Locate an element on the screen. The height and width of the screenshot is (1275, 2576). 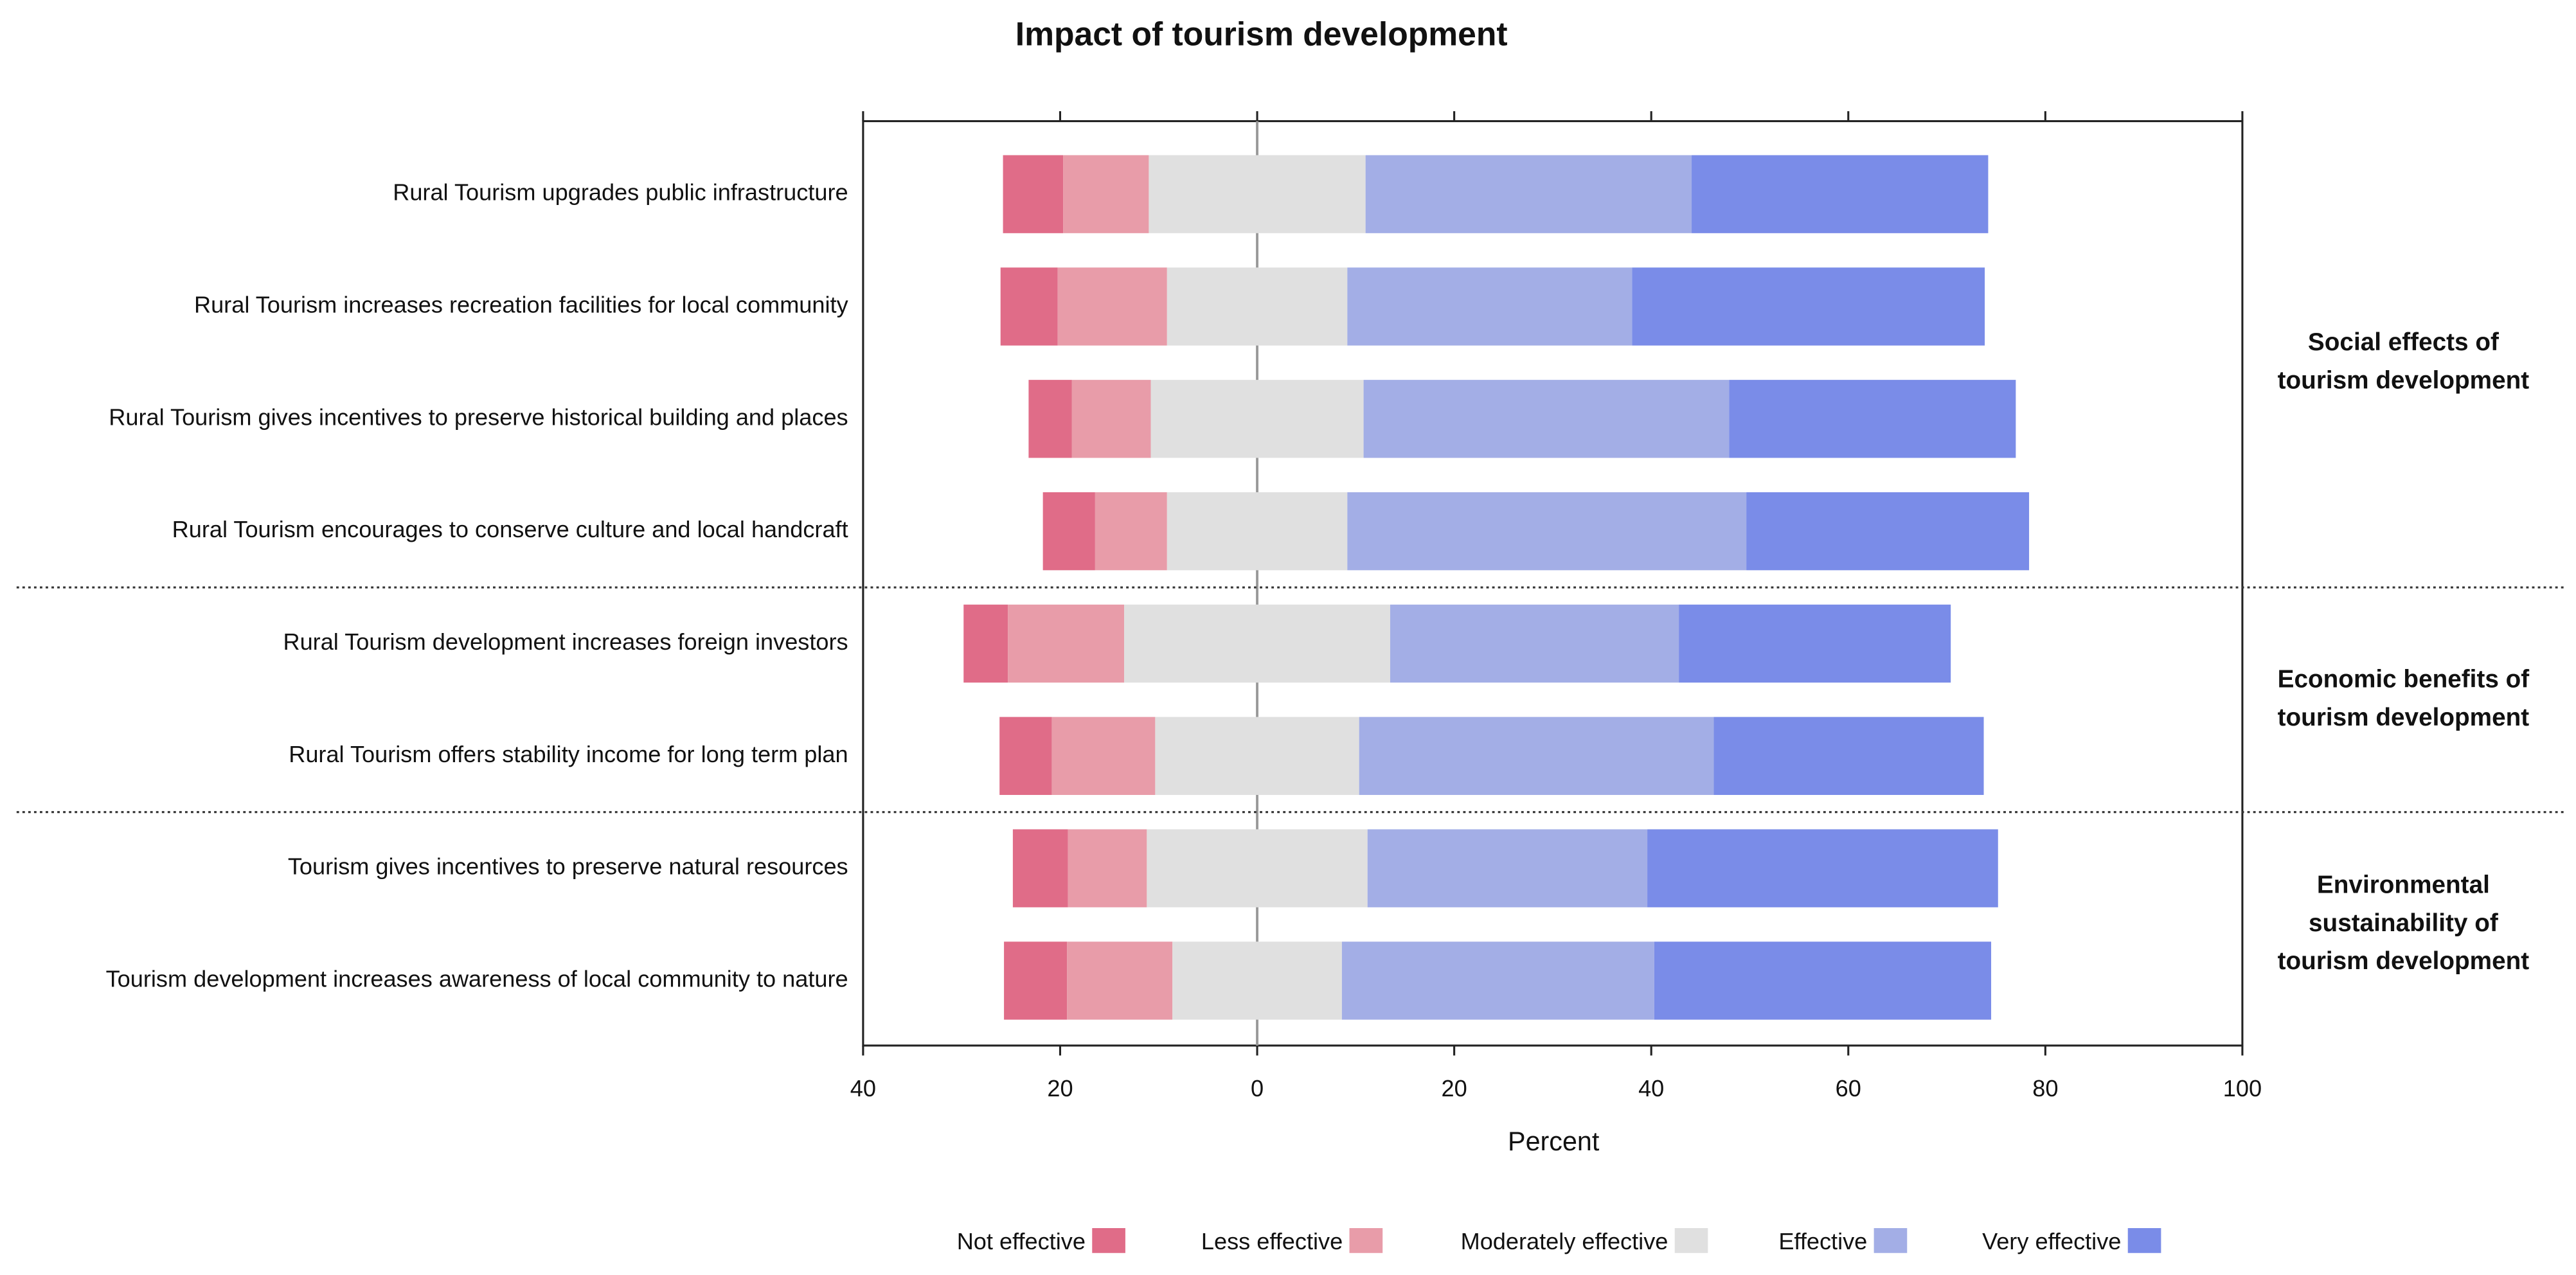
group-label: sustainability of is located at coordinates (2403, 923).